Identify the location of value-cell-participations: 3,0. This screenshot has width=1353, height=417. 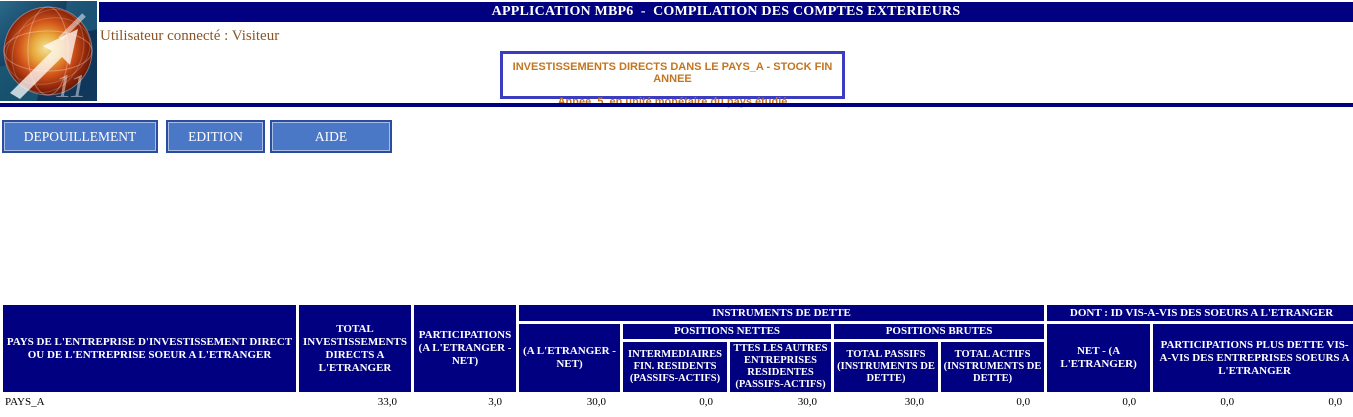
(465, 402).